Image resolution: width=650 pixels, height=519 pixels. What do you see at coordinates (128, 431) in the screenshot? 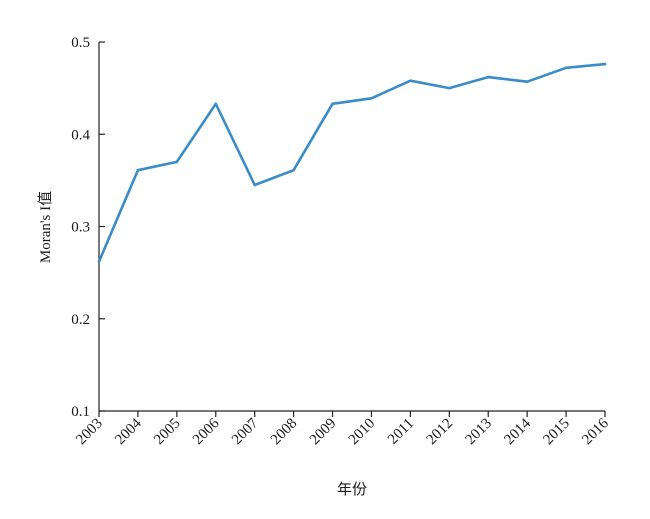
I see `x-tick-label: 2004` at bounding box center [128, 431].